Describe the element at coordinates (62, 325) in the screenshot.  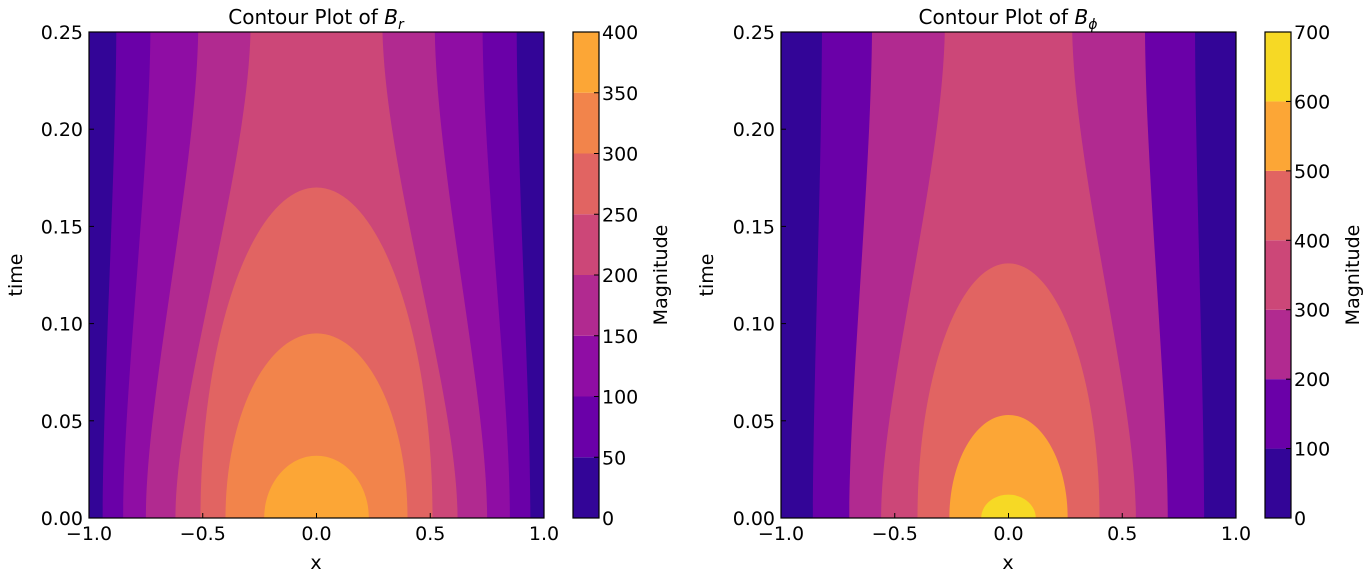
I see `chart-br-y-tick-label: 0.10` at that location.